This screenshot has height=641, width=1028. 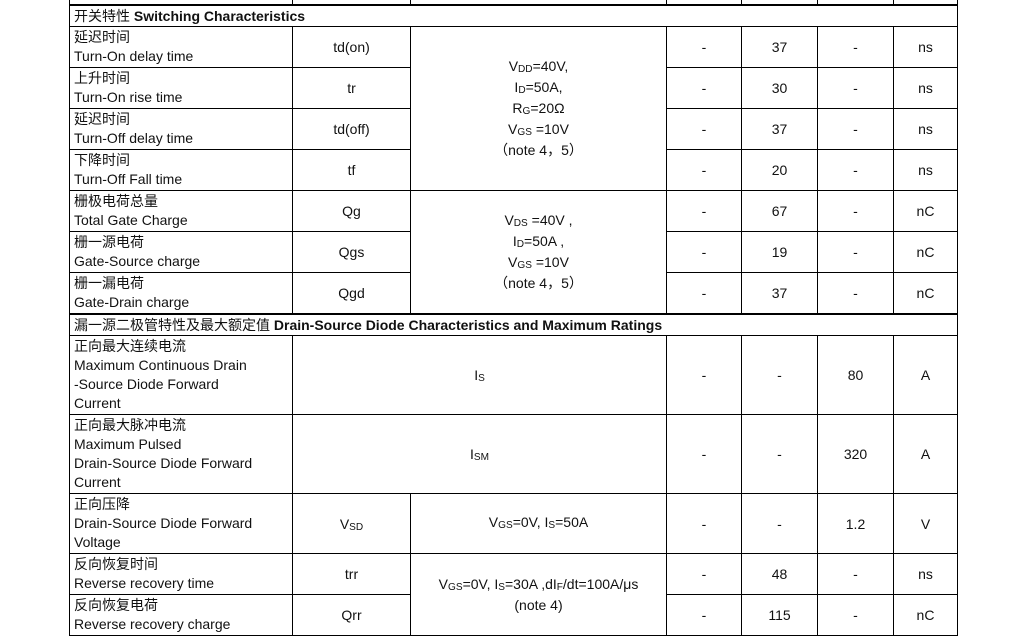 What do you see at coordinates (779, 615) in the screenshot?
I see `typ-cell: 115` at bounding box center [779, 615].